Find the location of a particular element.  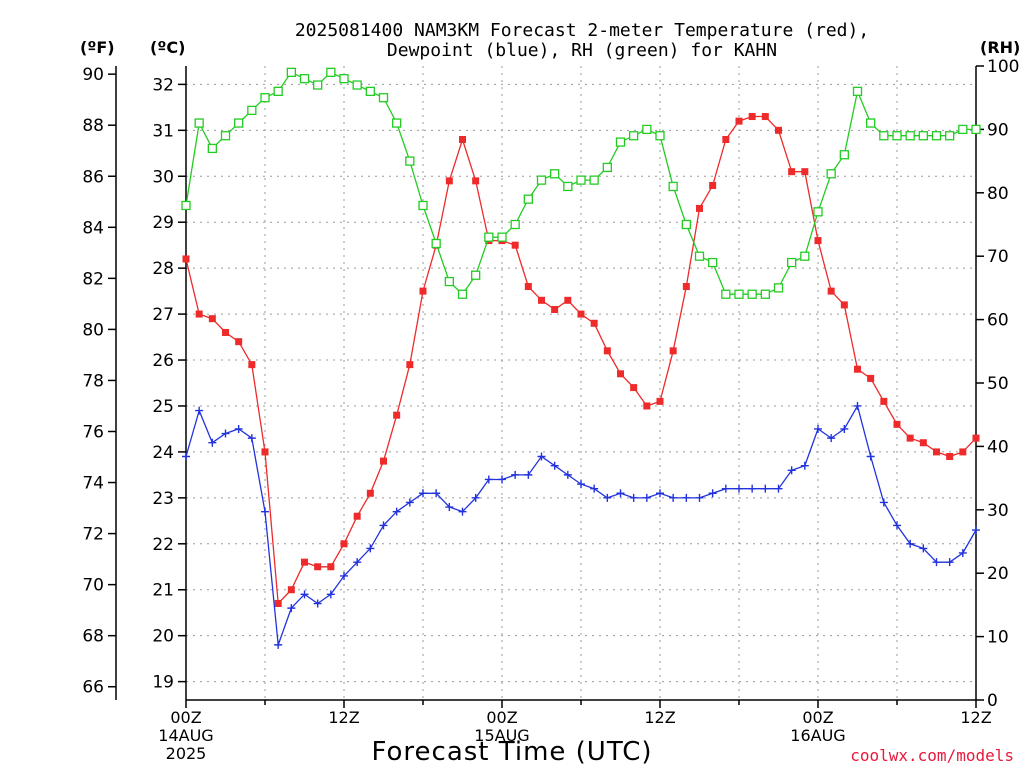

rh-tick-label: 70 is located at coordinates (998, 257).